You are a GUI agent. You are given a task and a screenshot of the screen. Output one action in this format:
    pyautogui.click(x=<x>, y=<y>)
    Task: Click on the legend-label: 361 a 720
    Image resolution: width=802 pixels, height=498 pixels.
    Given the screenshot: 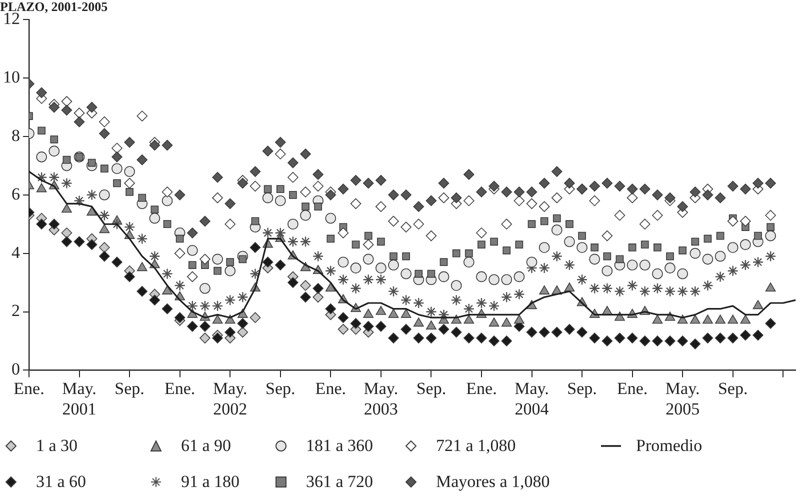 What is the action you would take?
    pyautogui.click(x=340, y=482)
    